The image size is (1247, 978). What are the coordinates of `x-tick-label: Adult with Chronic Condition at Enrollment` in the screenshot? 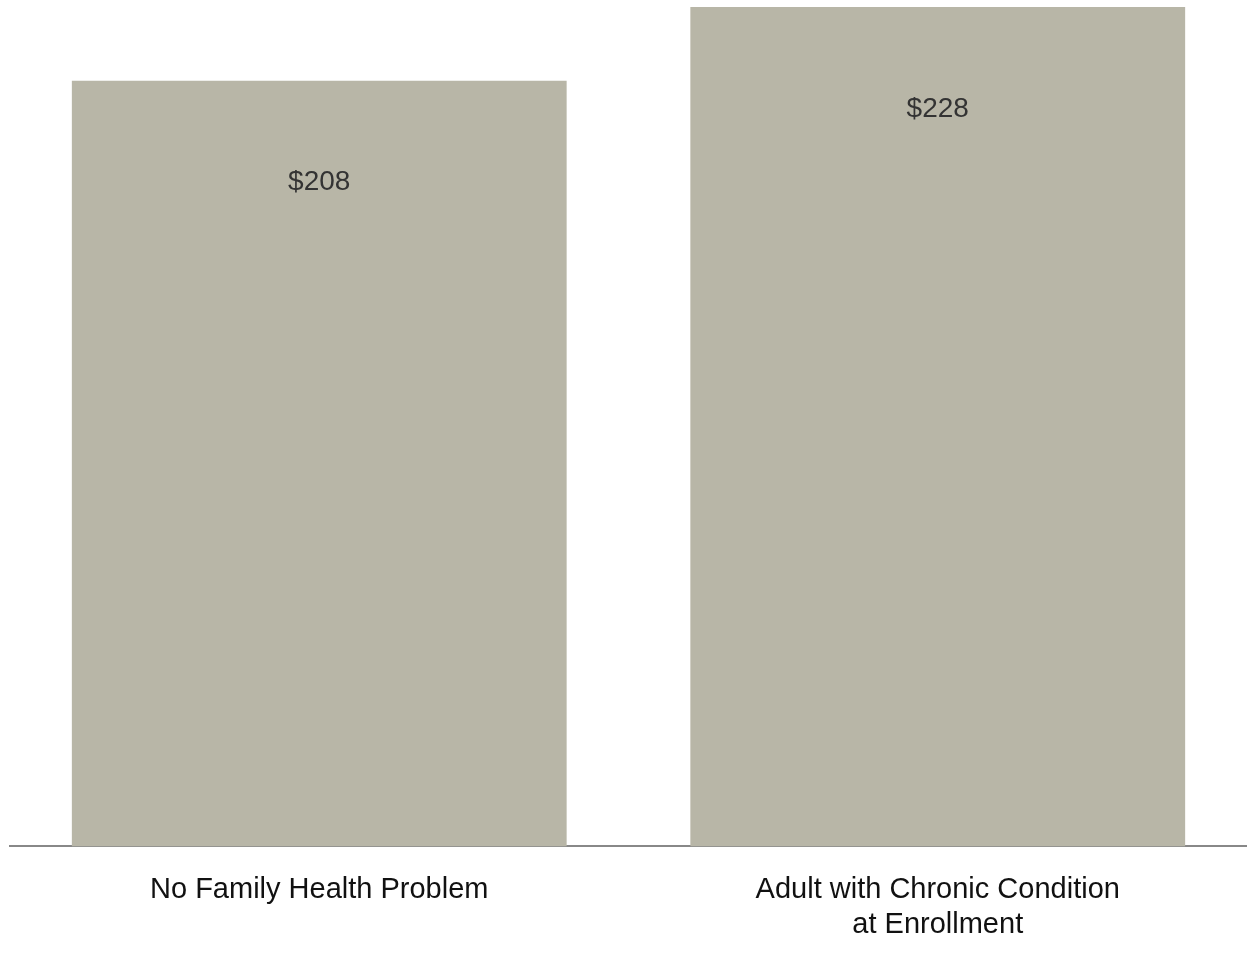 It's located at (937, 905).